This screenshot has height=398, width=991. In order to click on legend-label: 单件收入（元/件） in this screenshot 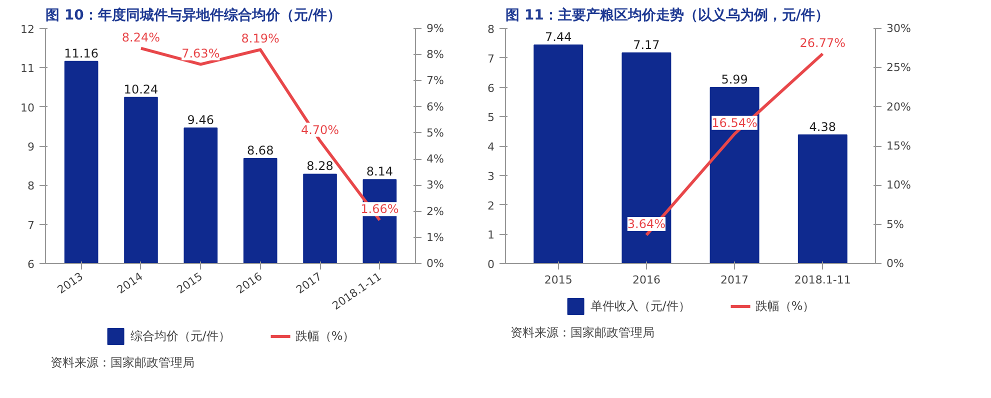, I will do `click(640, 306)`.